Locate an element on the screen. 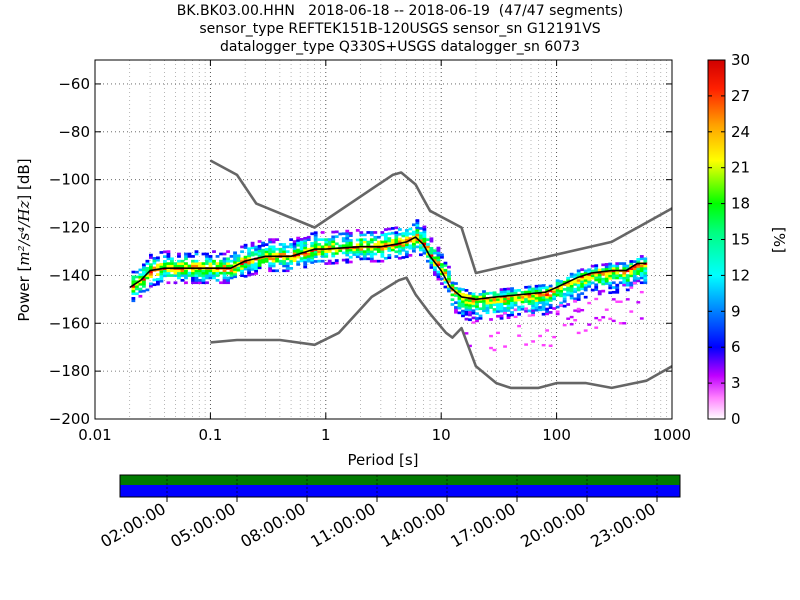 The image size is (800, 600). colorbar-tick-label: 6 is located at coordinates (736, 347).